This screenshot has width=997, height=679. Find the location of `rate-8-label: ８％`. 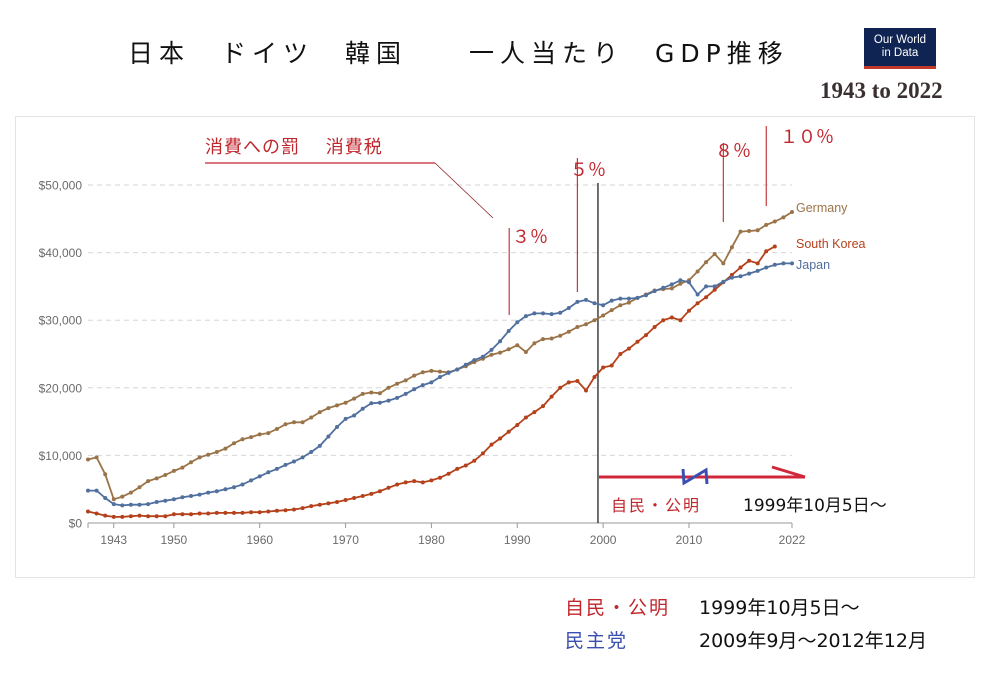

rate-8-label: ８％ is located at coordinates (733, 151).